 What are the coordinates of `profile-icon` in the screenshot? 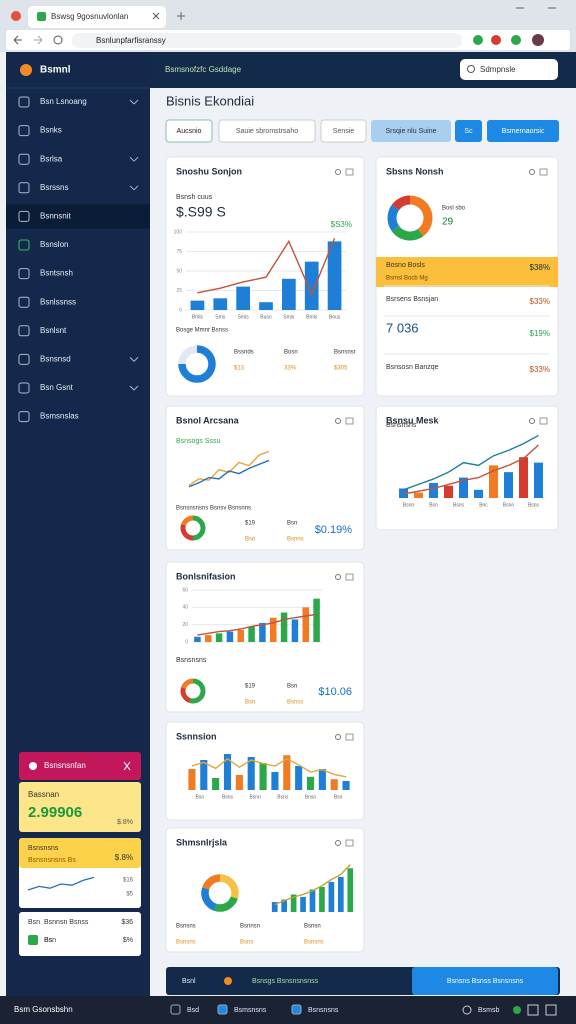 It's located at (538, 40).